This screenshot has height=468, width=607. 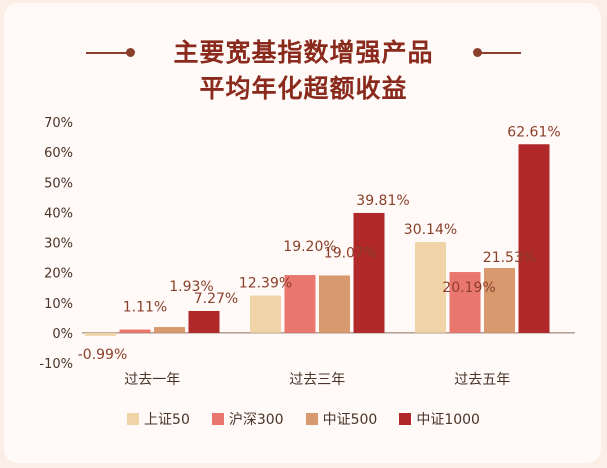 I want to click on title-decoration-left, so click(x=108, y=53).